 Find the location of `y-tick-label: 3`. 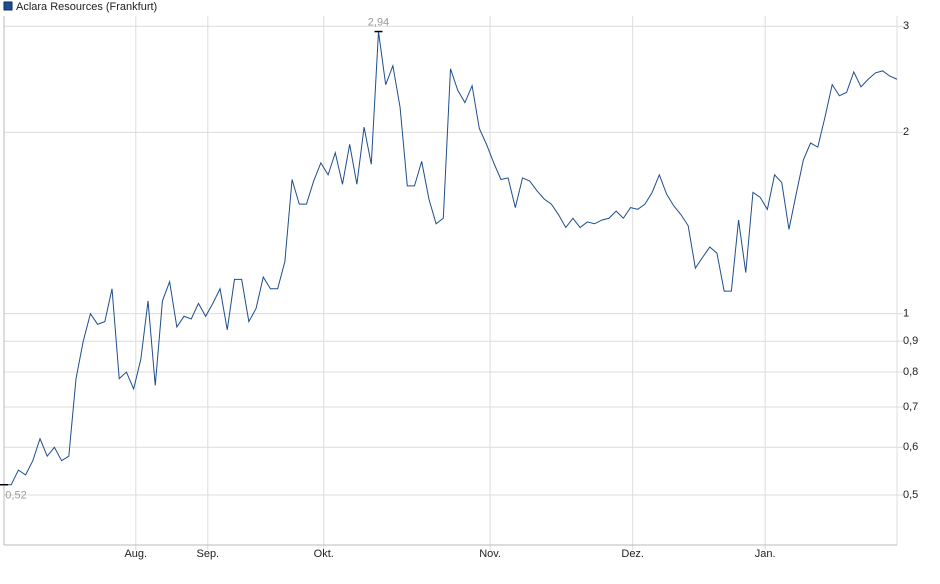

y-tick-label: 3 is located at coordinates (906, 26).